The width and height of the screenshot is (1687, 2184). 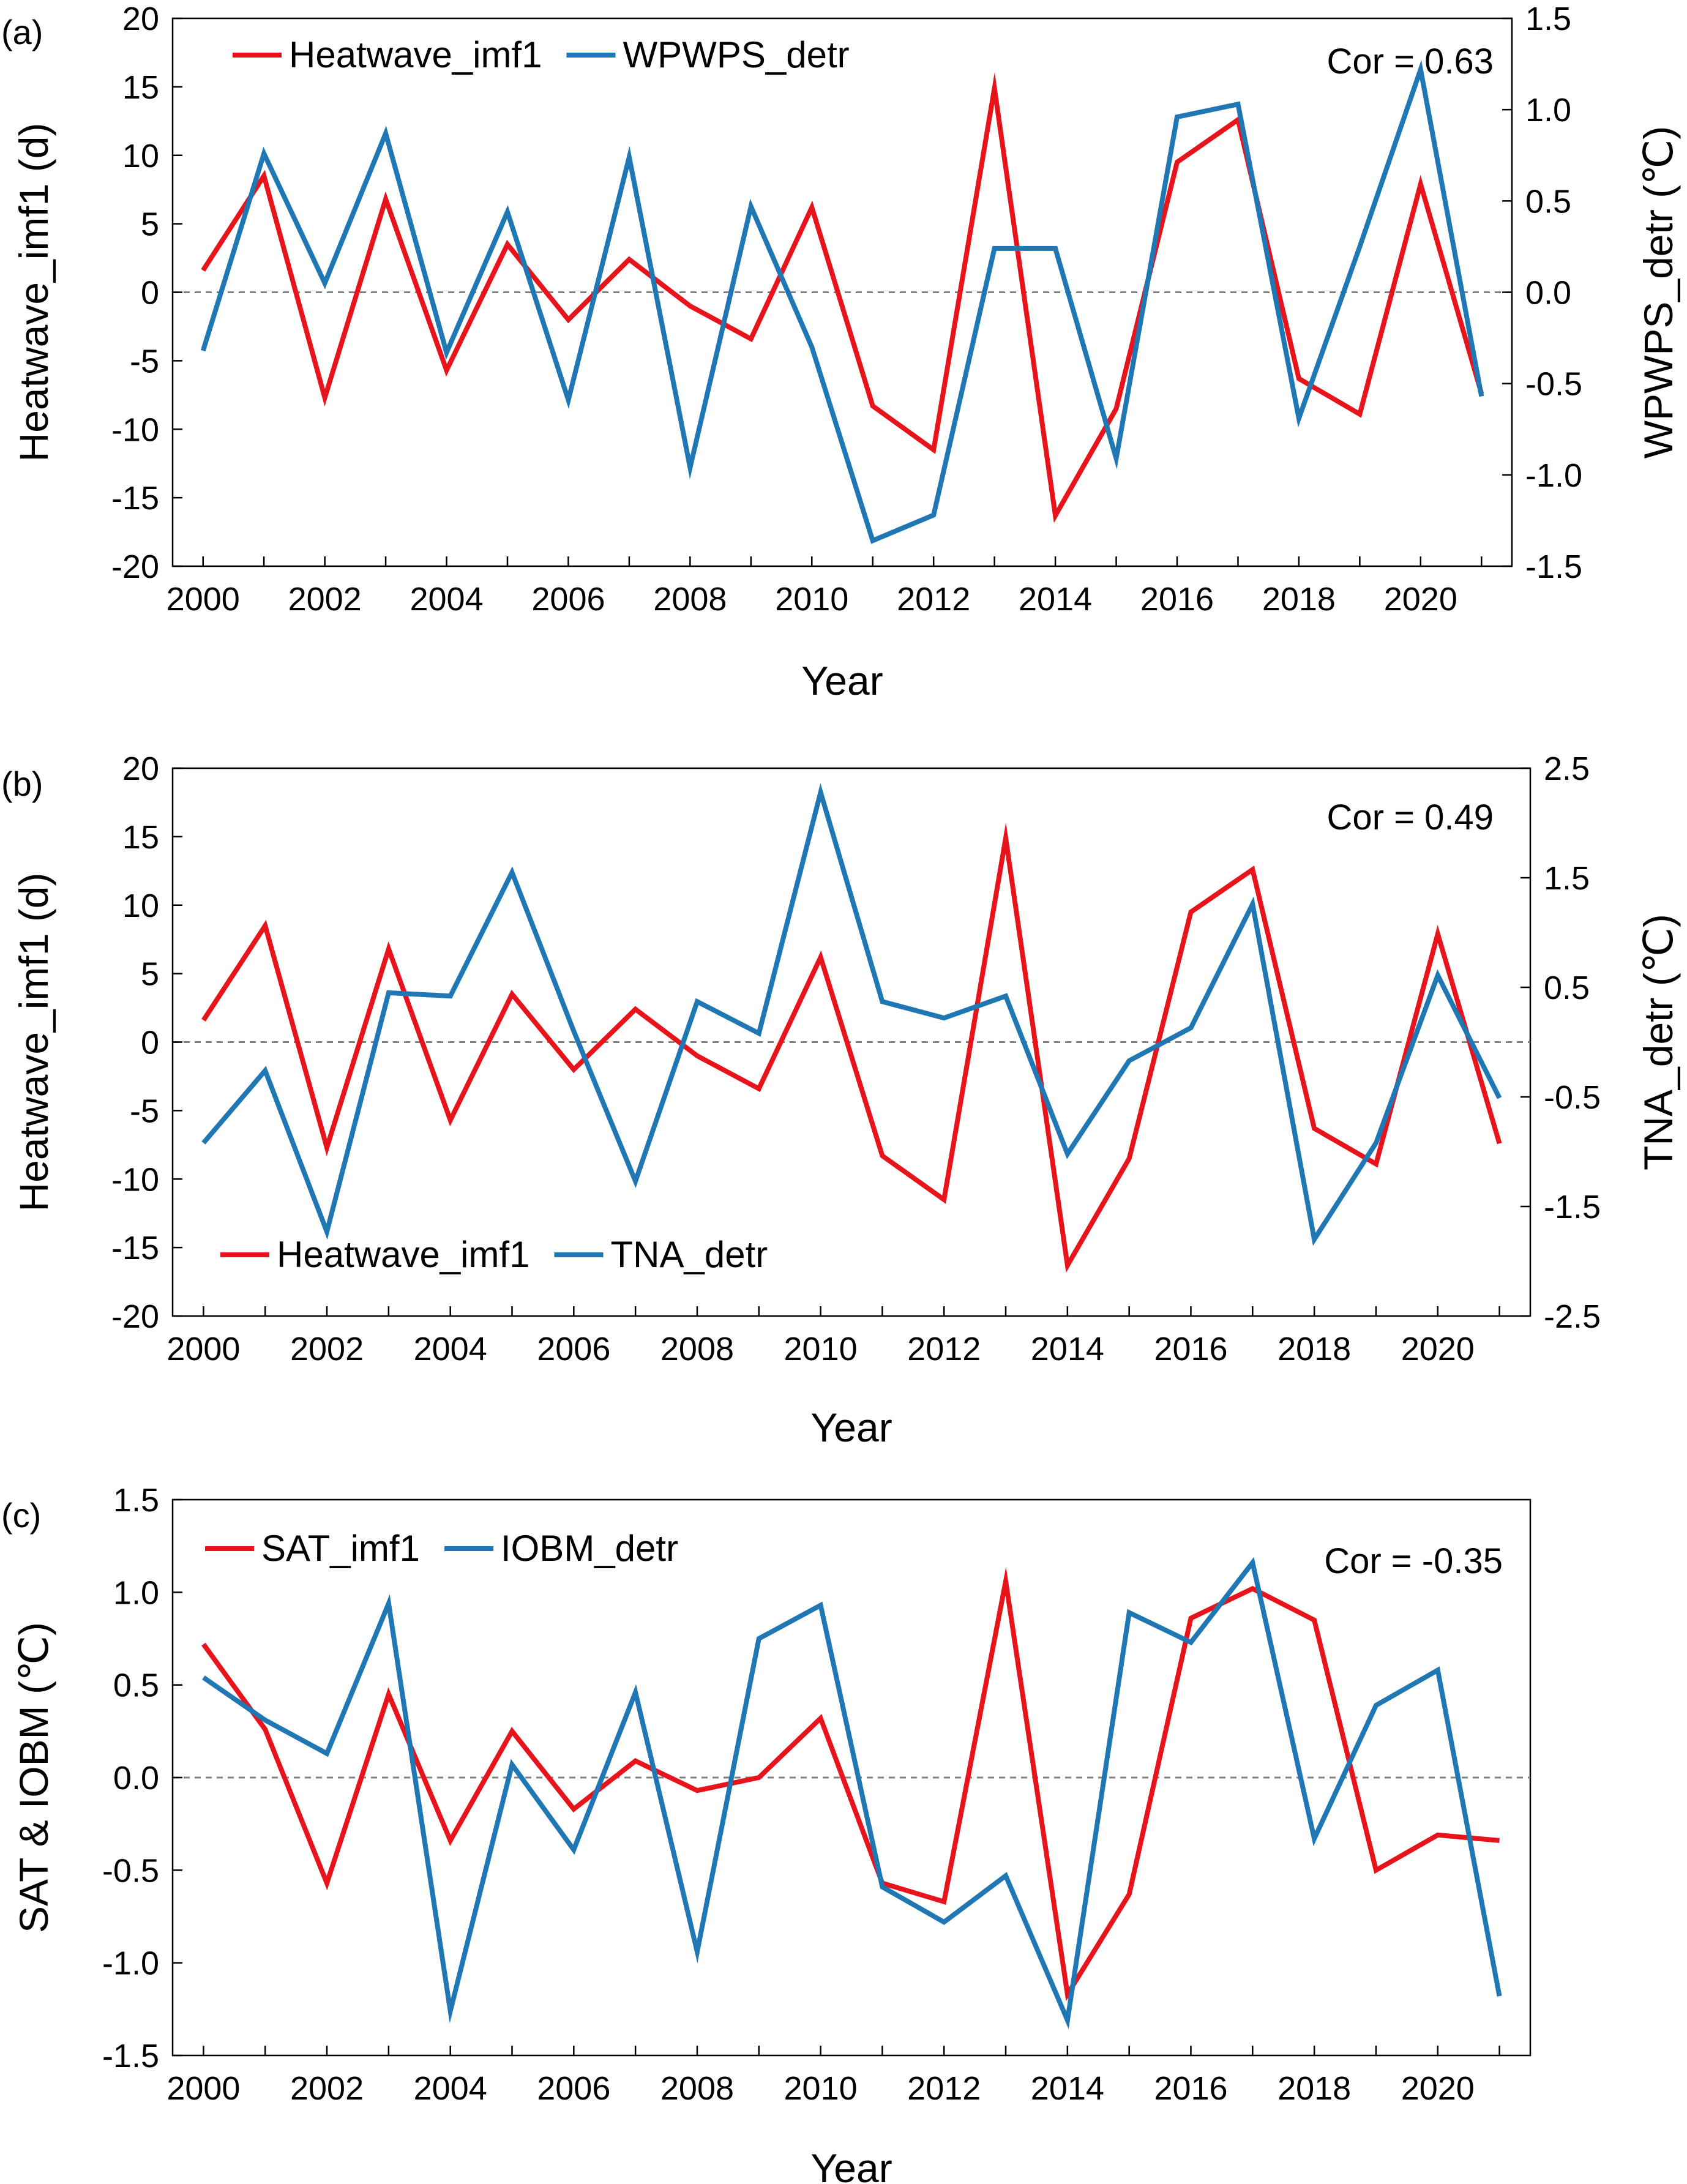 I want to click on correlation-annotation: Cor = -0.35, so click(x=1413, y=1561).